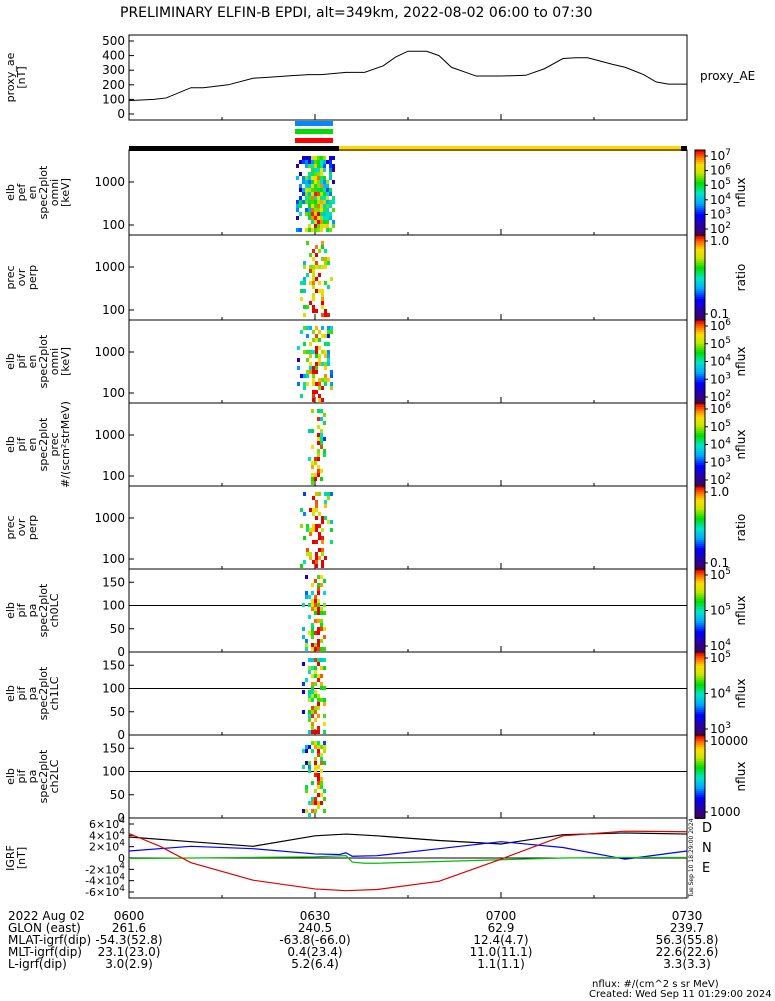 The width and height of the screenshot is (775, 1001). Describe the element at coordinates (107, 823) in the screenshot. I see `ytick-label: 6×10⁴` at that location.